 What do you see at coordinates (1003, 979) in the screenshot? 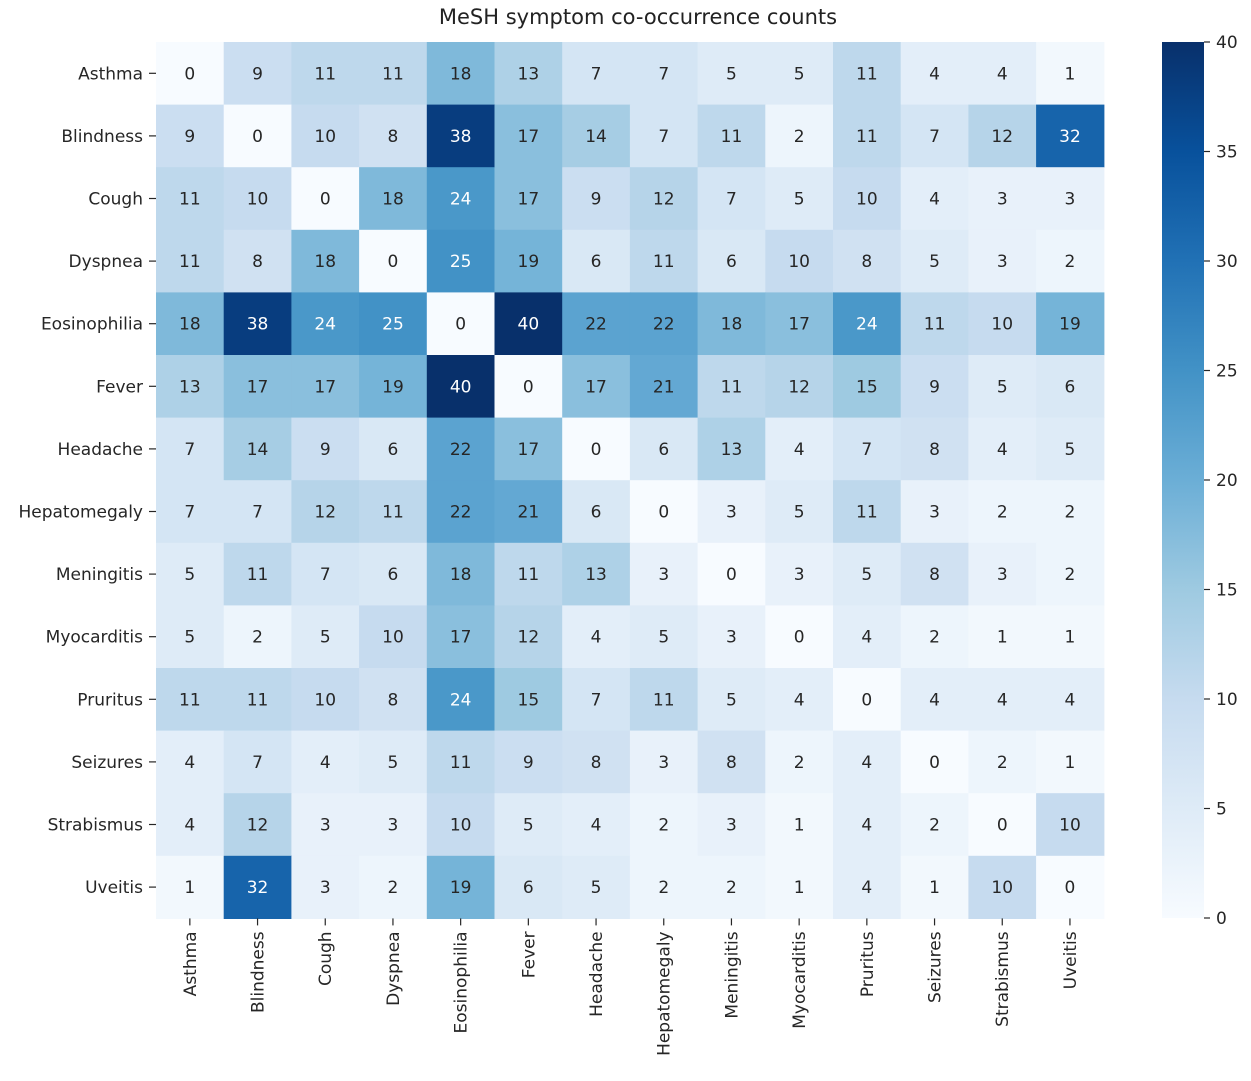
I see `column-label: Strabismus` at bounding box center [1003, 979].